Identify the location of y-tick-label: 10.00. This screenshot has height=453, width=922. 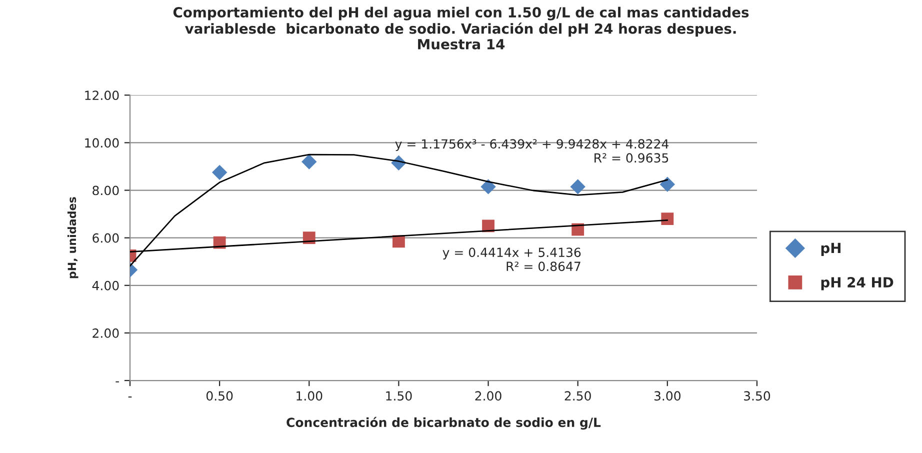
(102, 143).